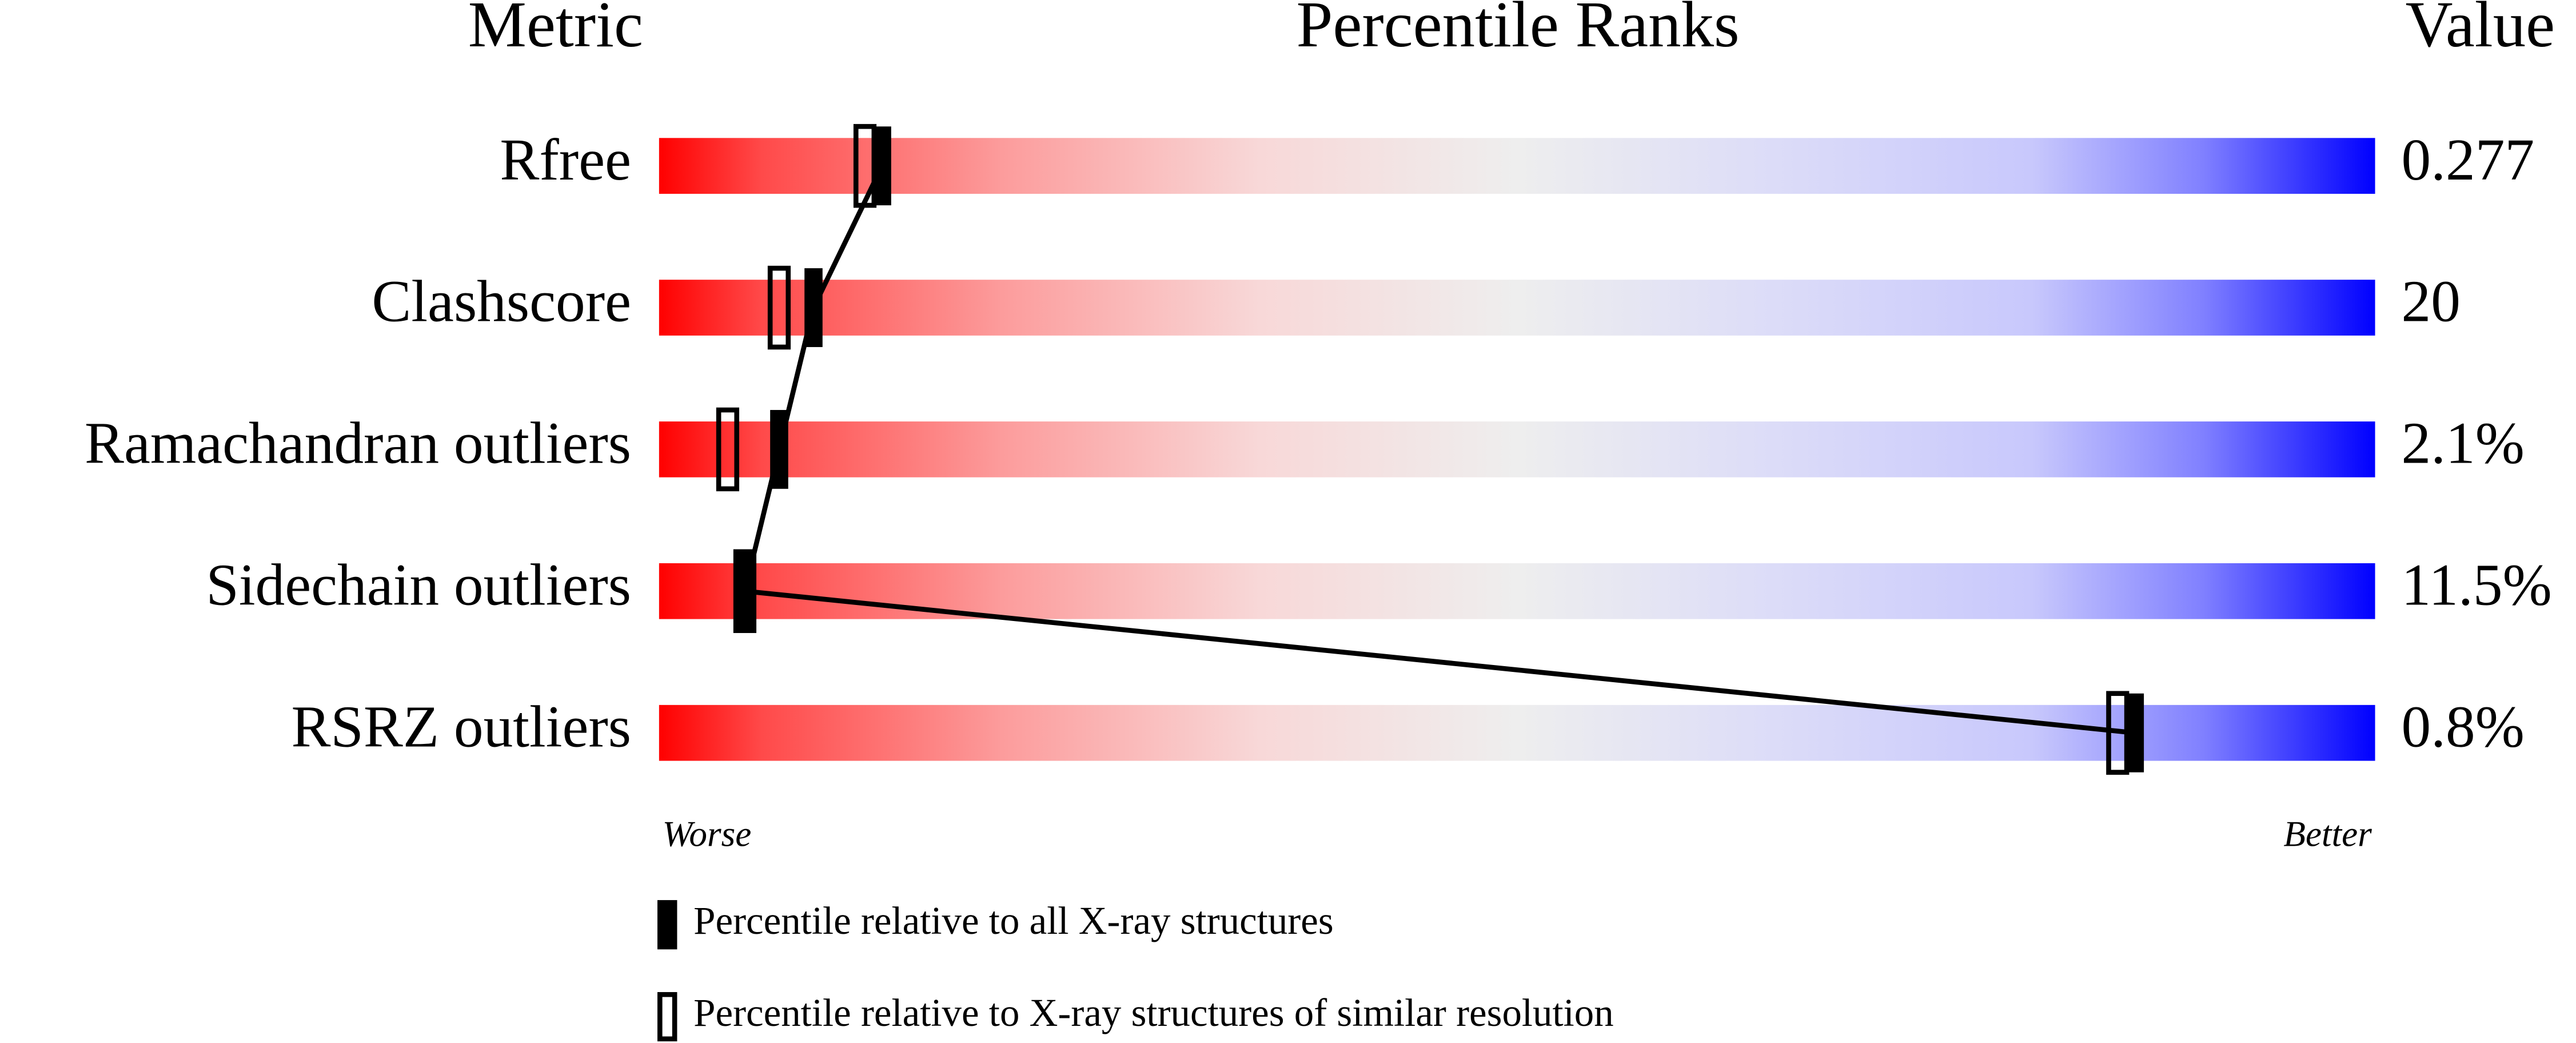 The width and height of the screenshot is (2576, 1043). I want to click on metric-label: Clashscore, so click(501, 302).